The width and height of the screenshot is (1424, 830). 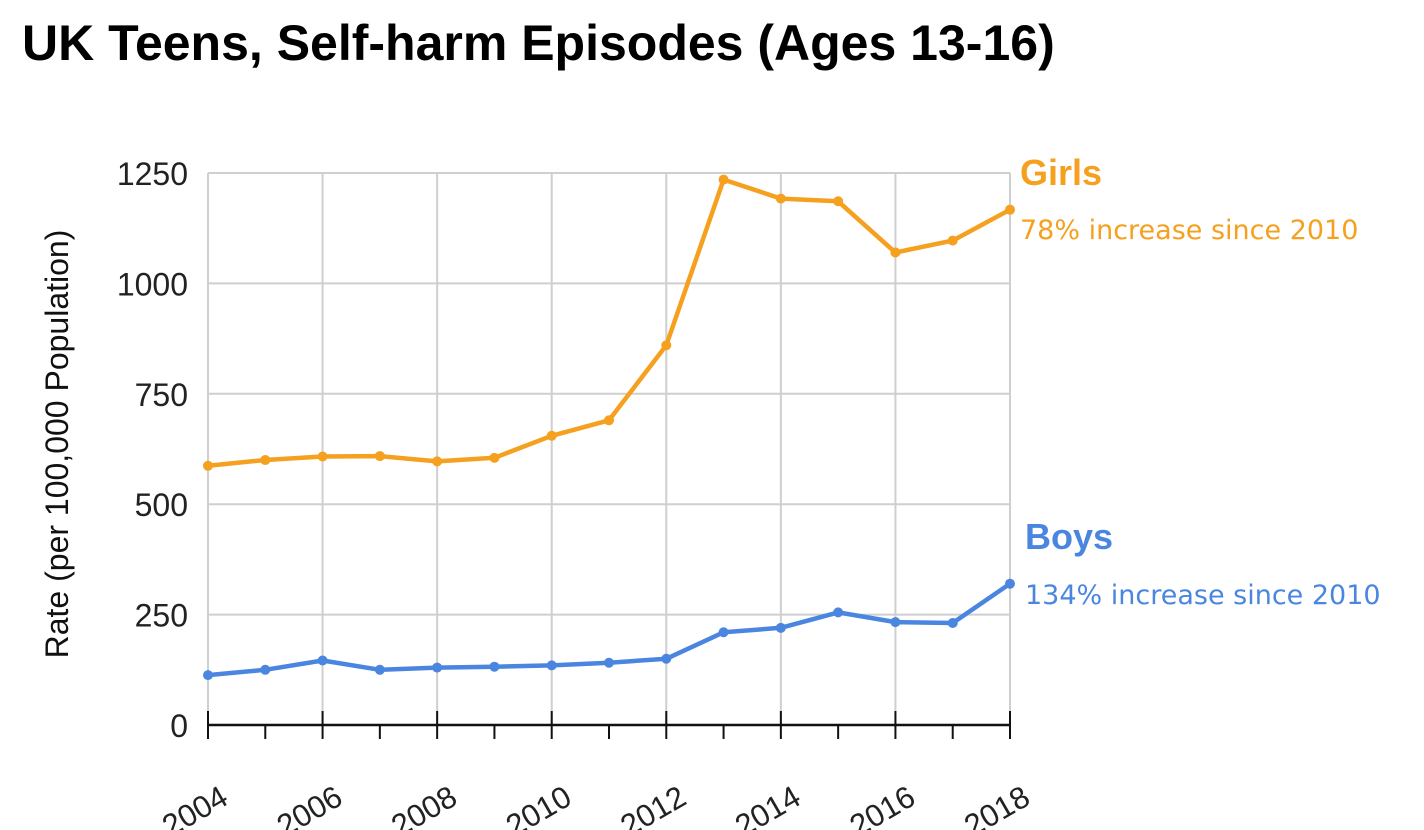 I want to click on girls-increase-annotation: 78% increase since 2010, so click(x=1189, y=230).